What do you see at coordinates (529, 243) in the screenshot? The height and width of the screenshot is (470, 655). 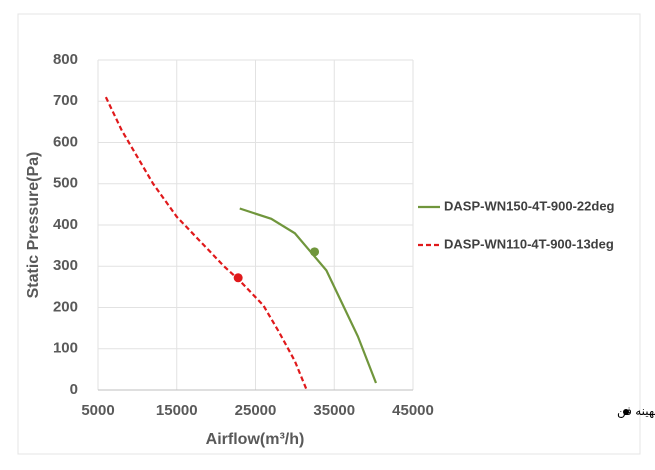 I see `legend-label: DASP-WN110-4T-900-13deg` at bounding box center [529, 243].